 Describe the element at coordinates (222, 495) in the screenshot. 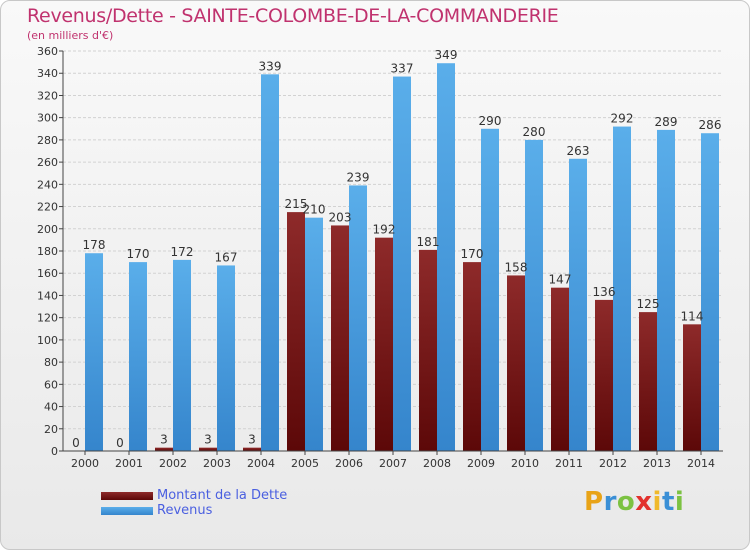

I see `legend-label-dette: Montant de la Dette` at that location.